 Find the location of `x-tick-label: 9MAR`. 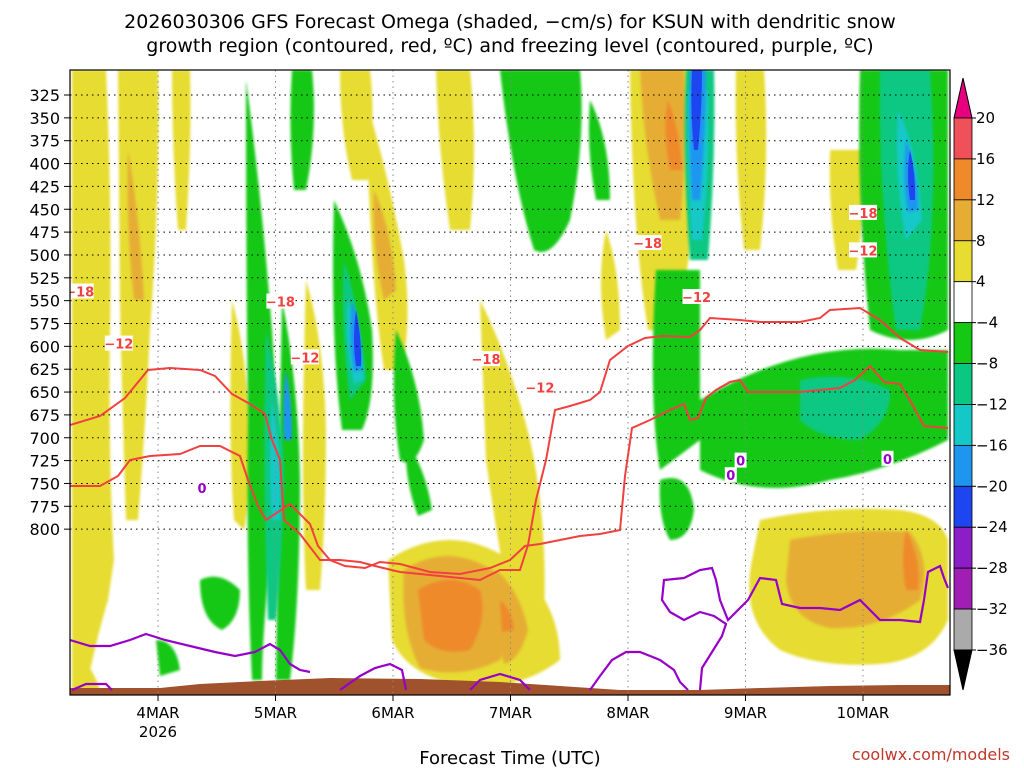

x-tick-label: 9MAR is located at coordinates (745, 713).